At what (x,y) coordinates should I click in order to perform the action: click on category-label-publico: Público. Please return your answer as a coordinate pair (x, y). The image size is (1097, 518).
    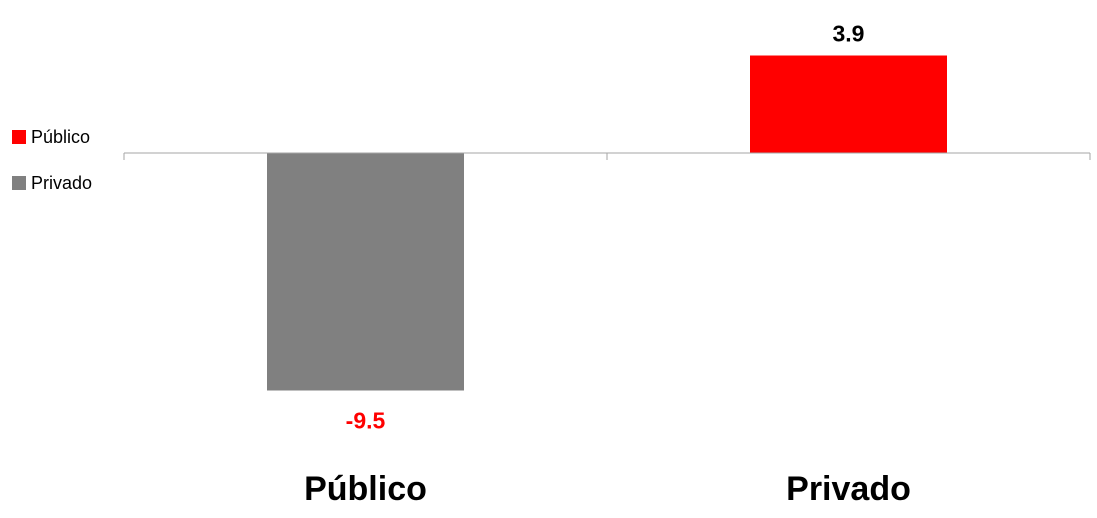
    Looking at the image, I should click on (365, 489).